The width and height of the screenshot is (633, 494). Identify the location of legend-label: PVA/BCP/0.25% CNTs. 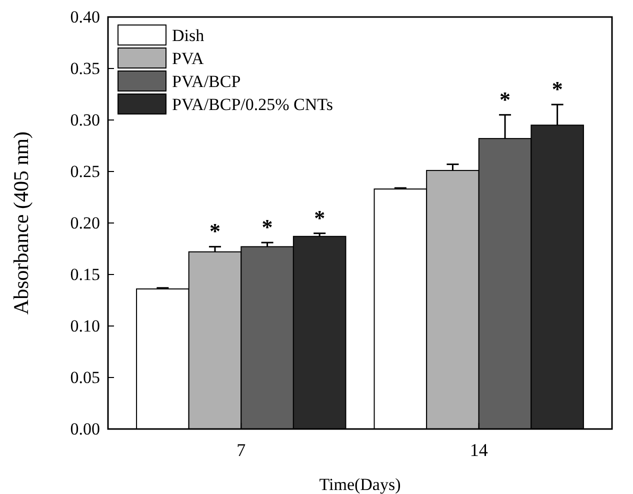
(252, 104).